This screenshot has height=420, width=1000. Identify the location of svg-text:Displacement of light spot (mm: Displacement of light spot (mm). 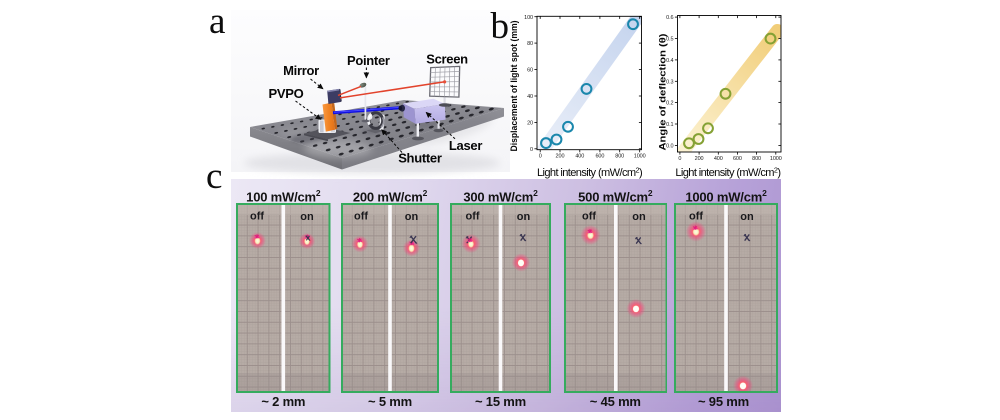
(514, 86).